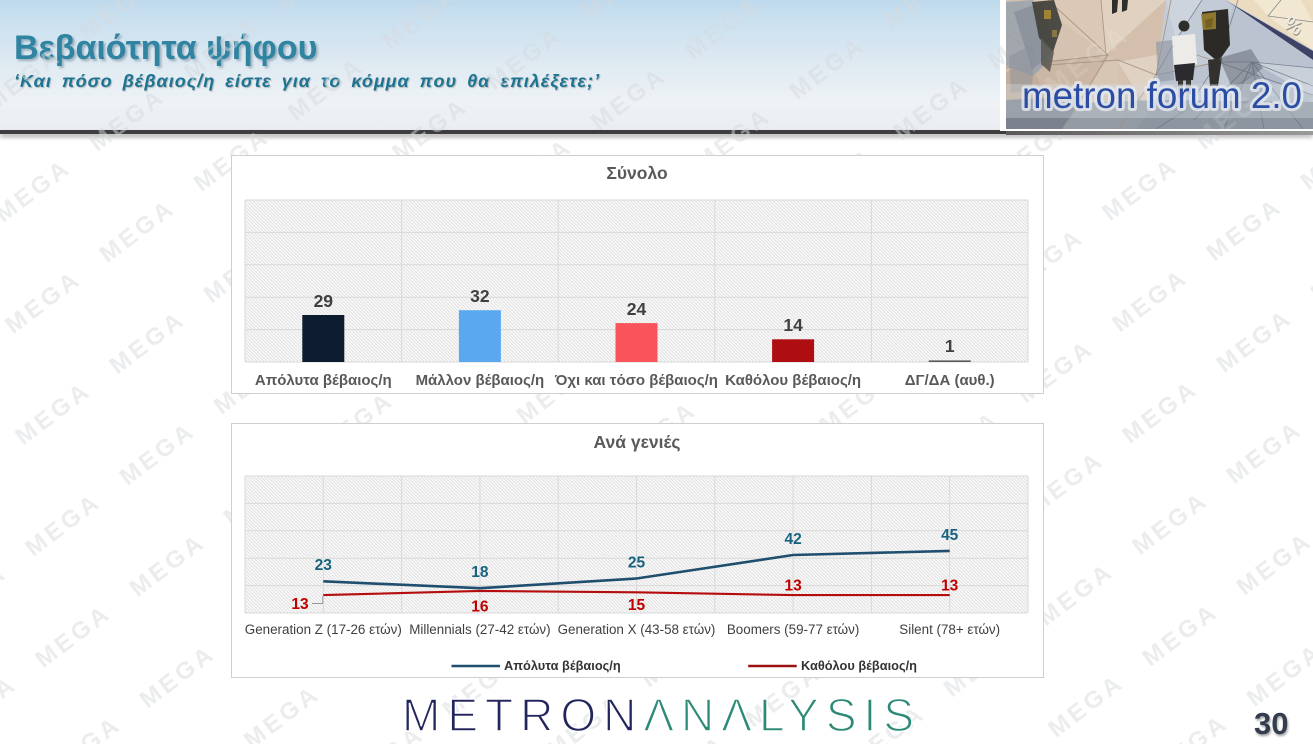 Image resolution: width=1313 pixels, height=744 pixels. I want to click on svg-text: 32, so click(480, 296).